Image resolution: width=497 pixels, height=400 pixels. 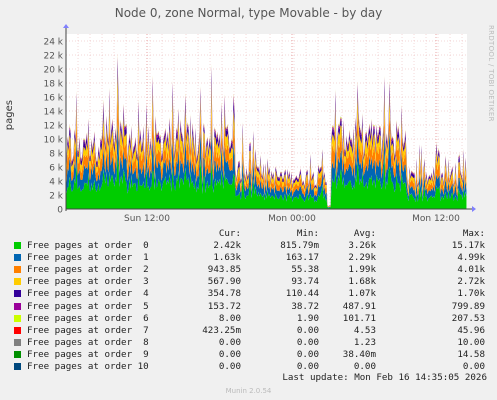 I want to click on legend-value-avg: 487.91, so click(x=359, y=306).